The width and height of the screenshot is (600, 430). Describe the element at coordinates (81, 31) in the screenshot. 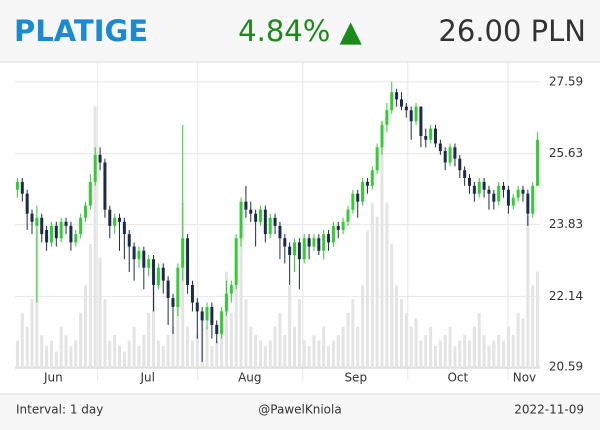

I see `ticker: PLATIGE` at that location.